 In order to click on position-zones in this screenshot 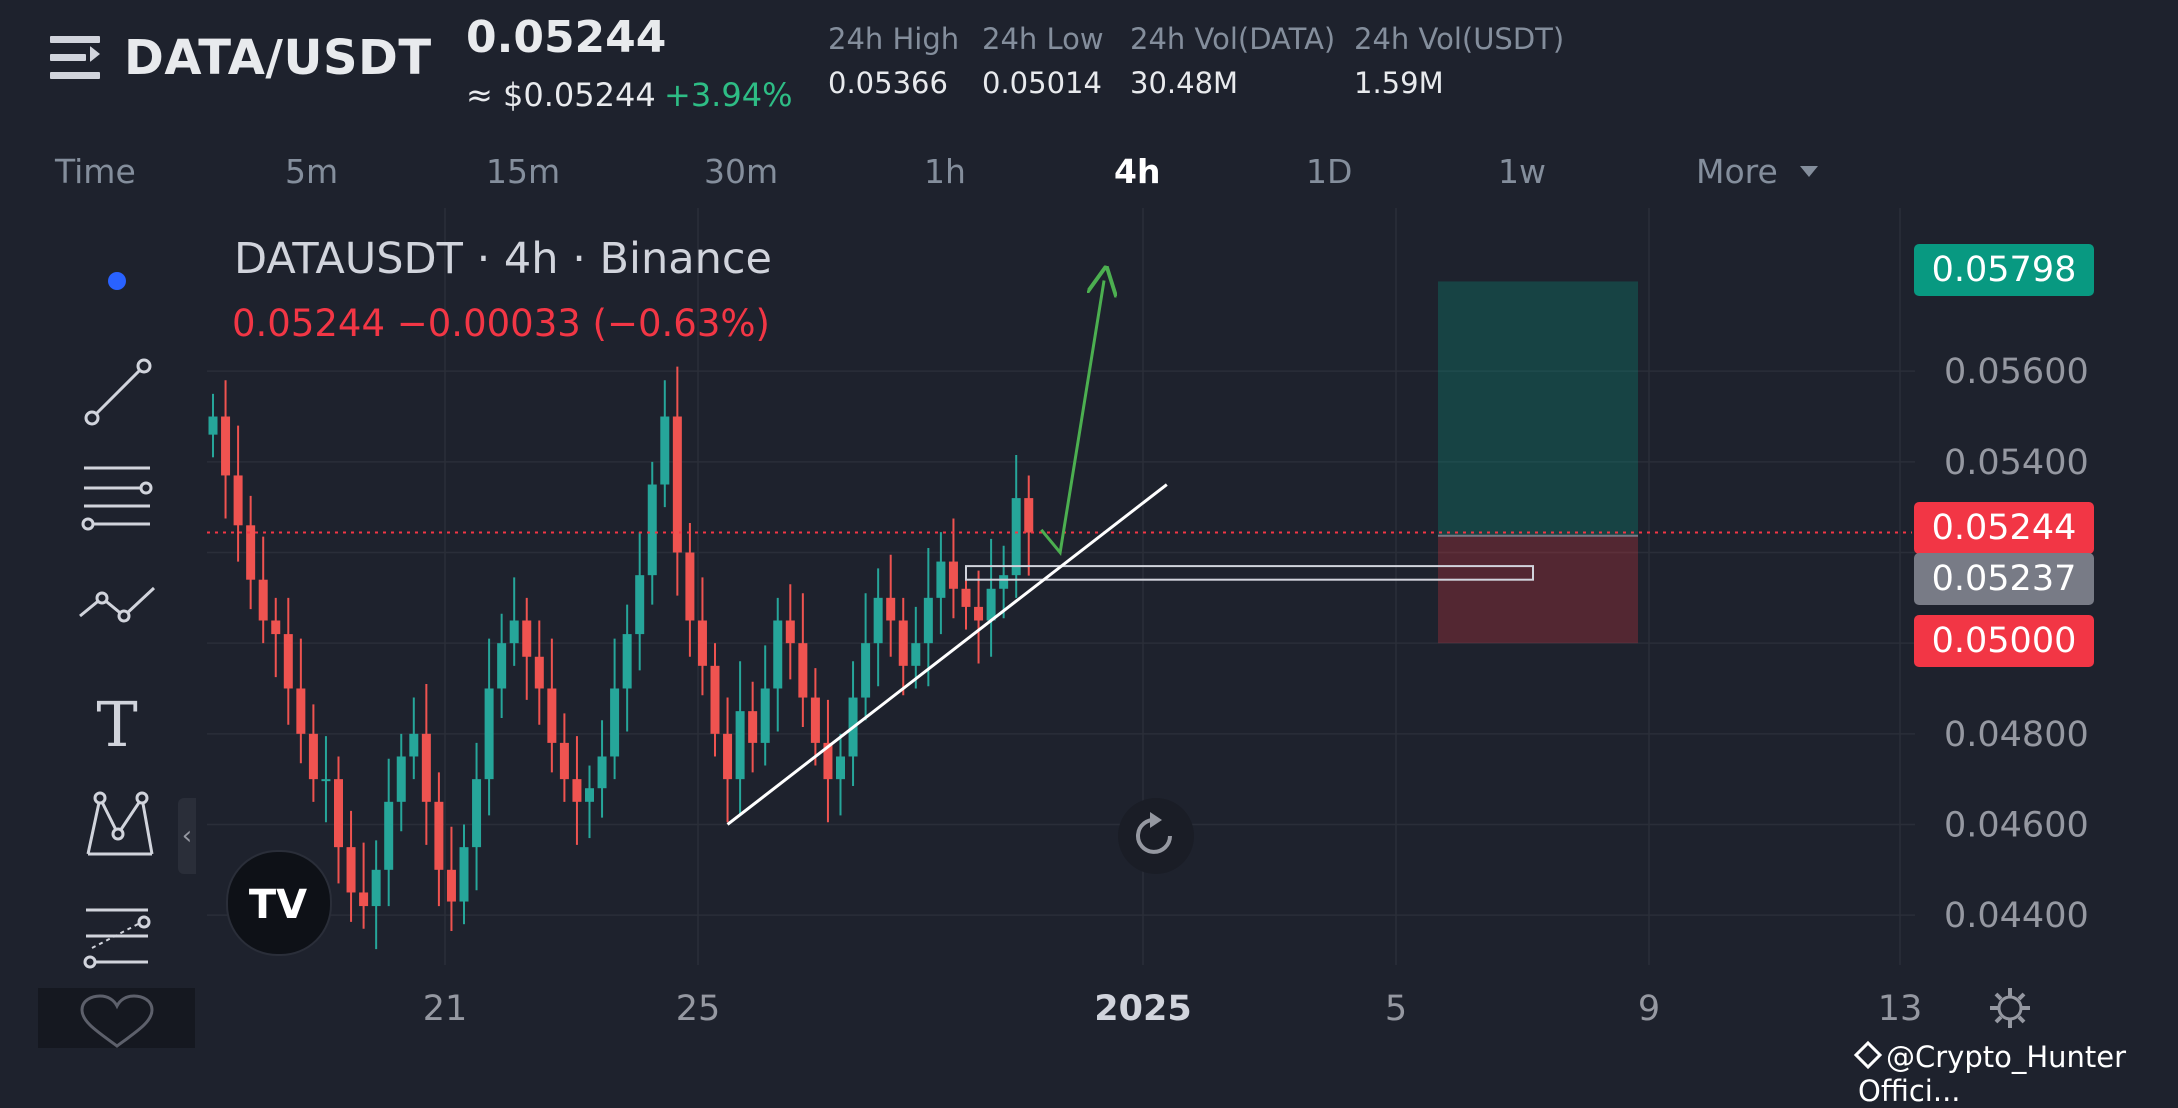, I will do `click(1538, 462)`.